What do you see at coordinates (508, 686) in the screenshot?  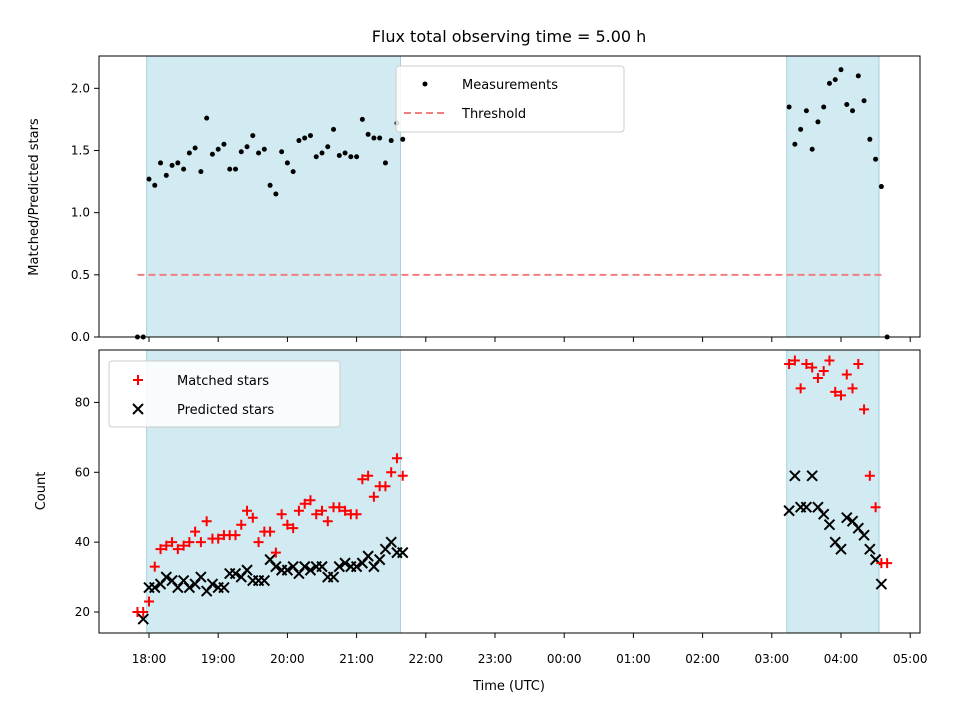 I see `x-axis-label: Time (UTC)` at bounding box center [508, 686].